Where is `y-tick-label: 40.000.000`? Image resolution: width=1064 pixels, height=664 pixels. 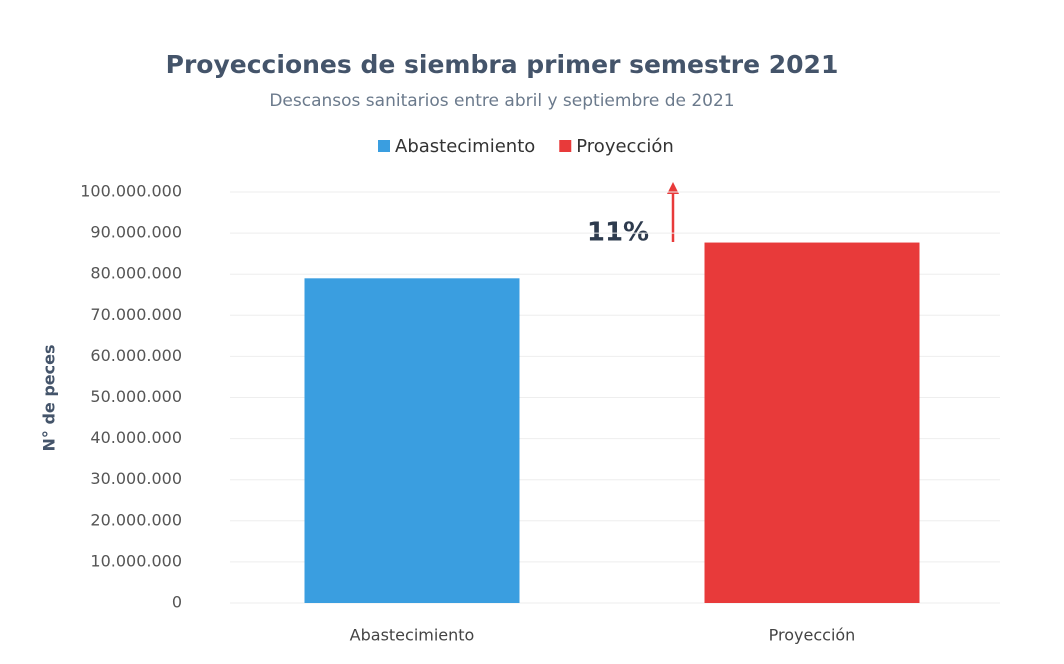
y-tick-label: 40.000.000 is located at coordinates (136, 437).